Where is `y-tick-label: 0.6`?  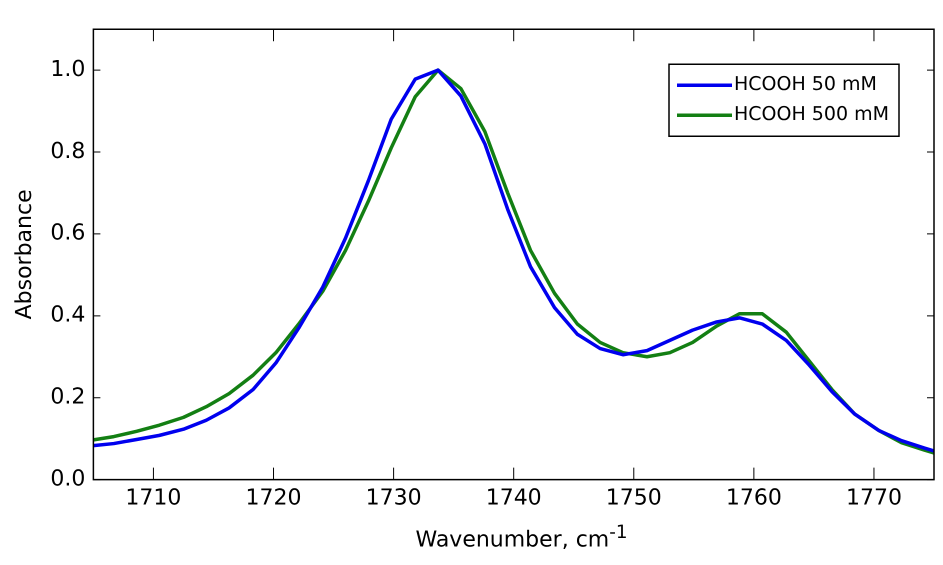 y-tick-label: 0.6 is located at coordinates (68, 233).